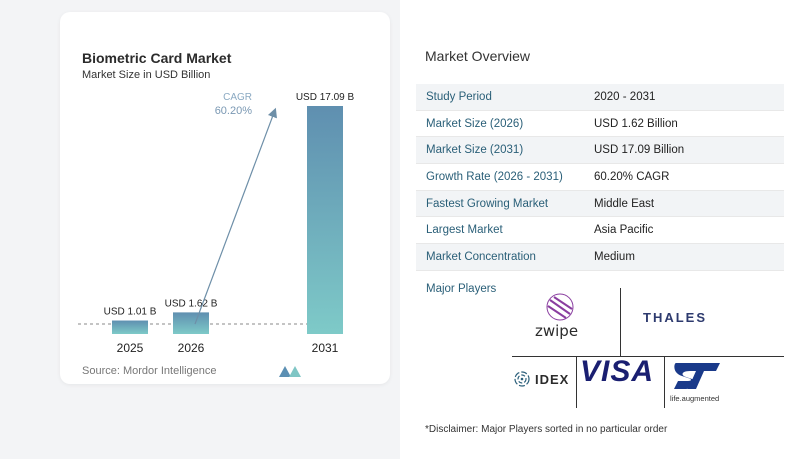 This screenshot has height=459, width=800. Describe the element at coordinates (557, 331) in the screenshot. I see `zwipe-logo-text: zwipe` at that location.